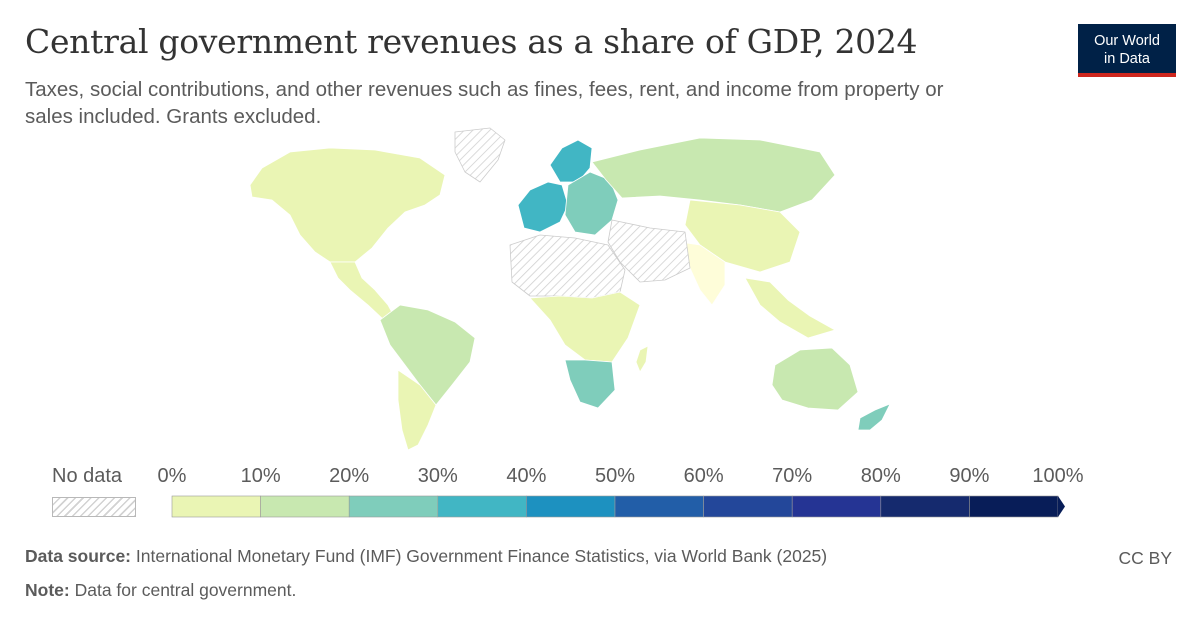  Describe the element at coordinates (790, 308) in the screenshot. I see `southeast-asia` at that location.